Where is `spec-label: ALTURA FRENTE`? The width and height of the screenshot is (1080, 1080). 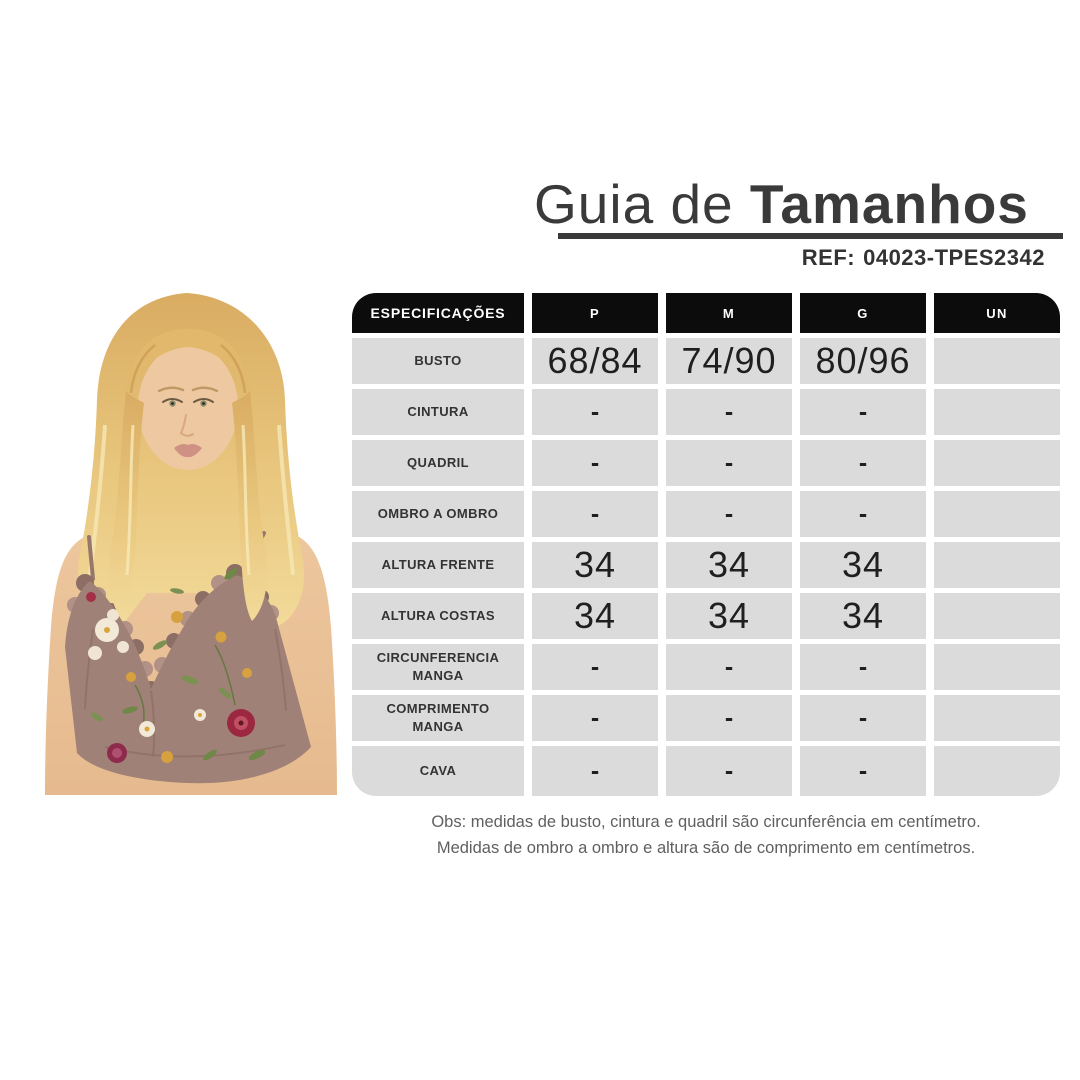
spec-label: ALTURA FRENTE is located at coordinates (438, 565).